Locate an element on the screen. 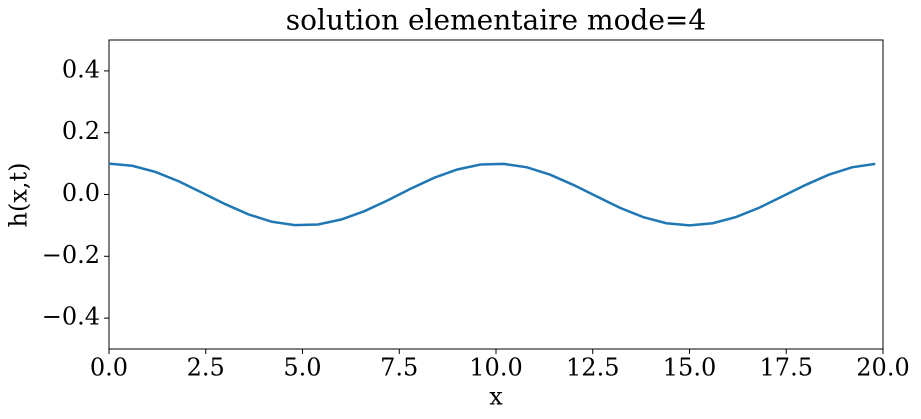  x-tick-label: 15.0 is located at coordinates (689, 368).